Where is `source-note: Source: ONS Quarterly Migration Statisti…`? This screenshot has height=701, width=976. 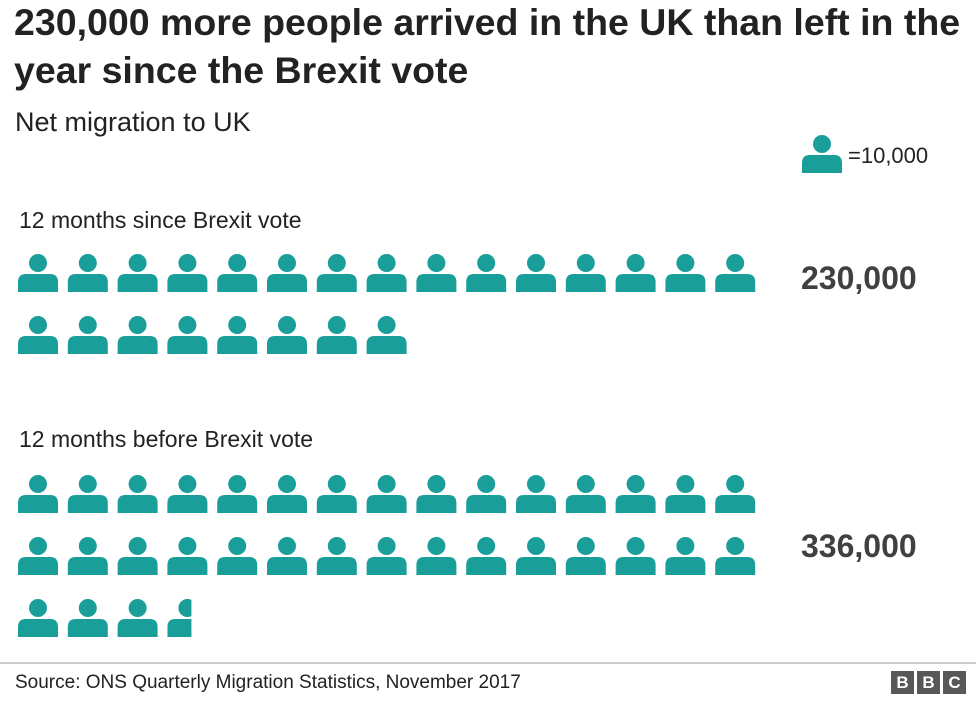
source-note: Source: ONS Quarterly Migration Statisti… is located at coordinates (268, 682).